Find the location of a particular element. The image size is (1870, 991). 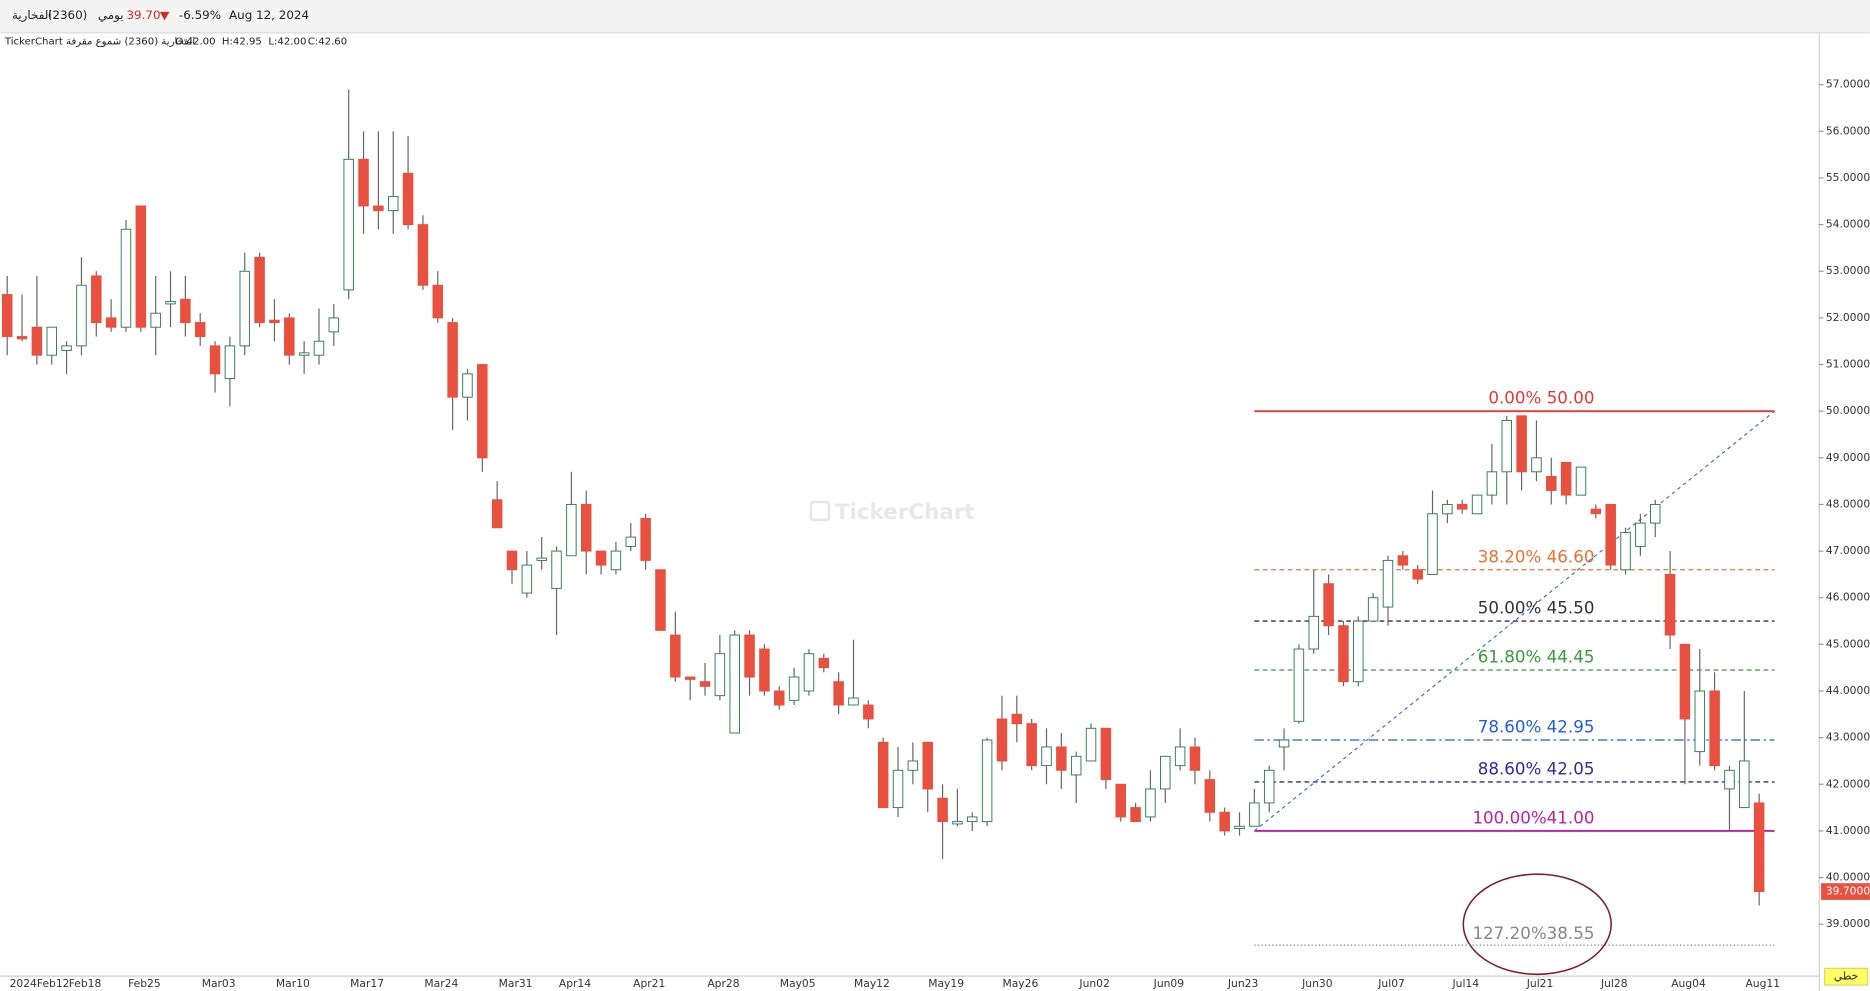

x-tick-label: Mar03 is located at coordinates (219, 983).